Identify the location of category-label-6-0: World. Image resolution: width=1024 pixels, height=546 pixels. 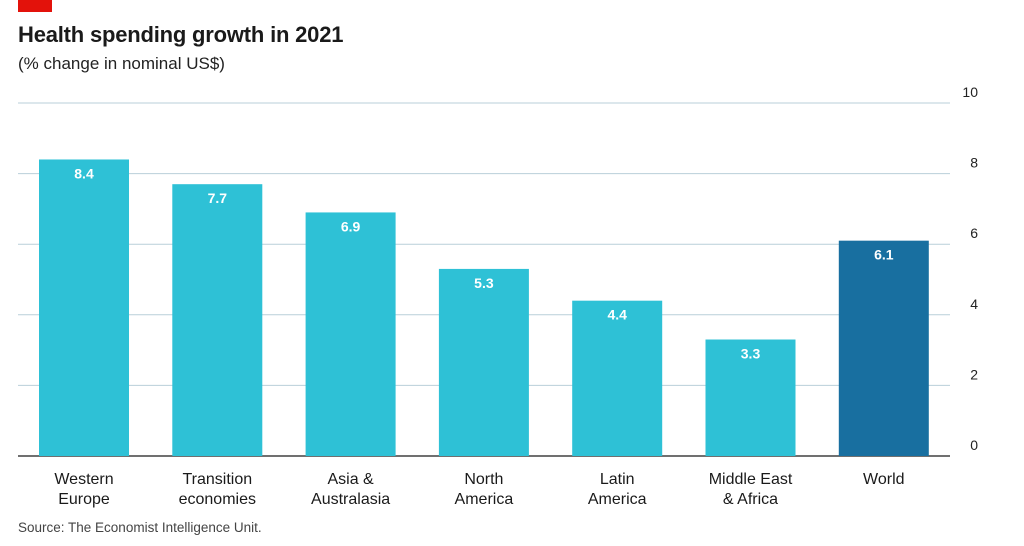
(884, 479).